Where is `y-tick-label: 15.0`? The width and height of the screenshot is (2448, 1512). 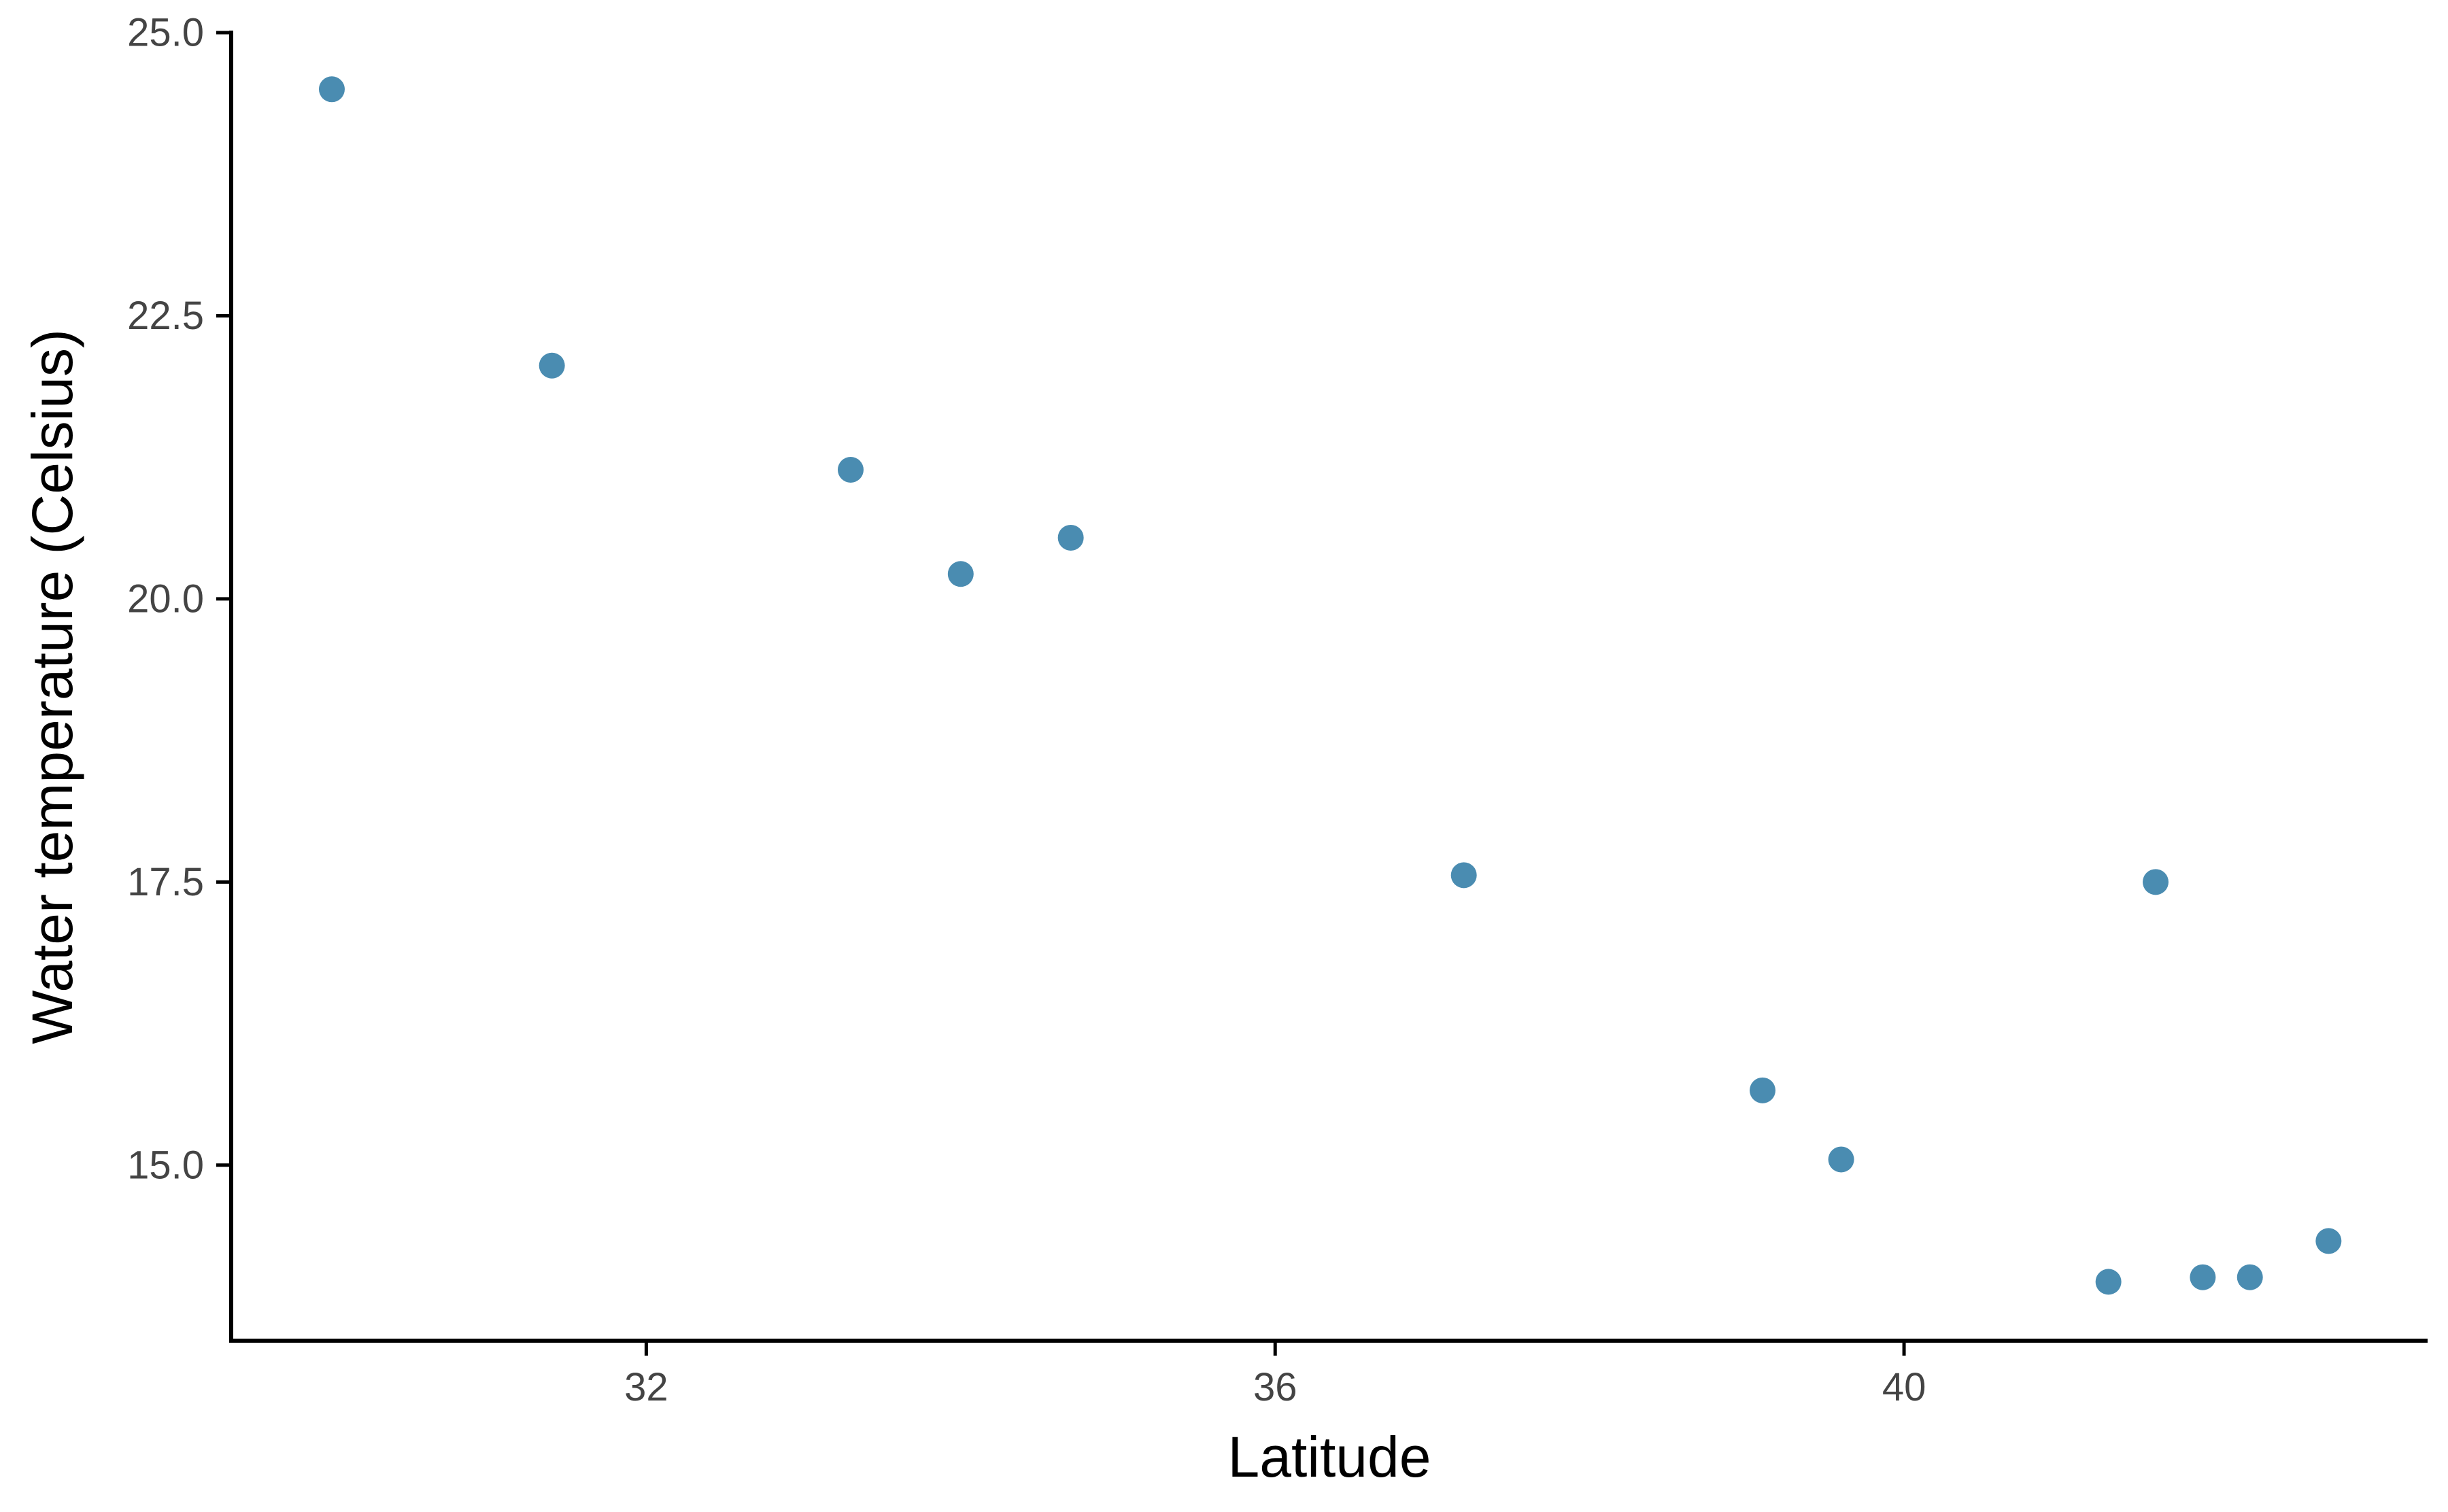 y-tick-label: 15.0 is located at coordinates (166, 1165).